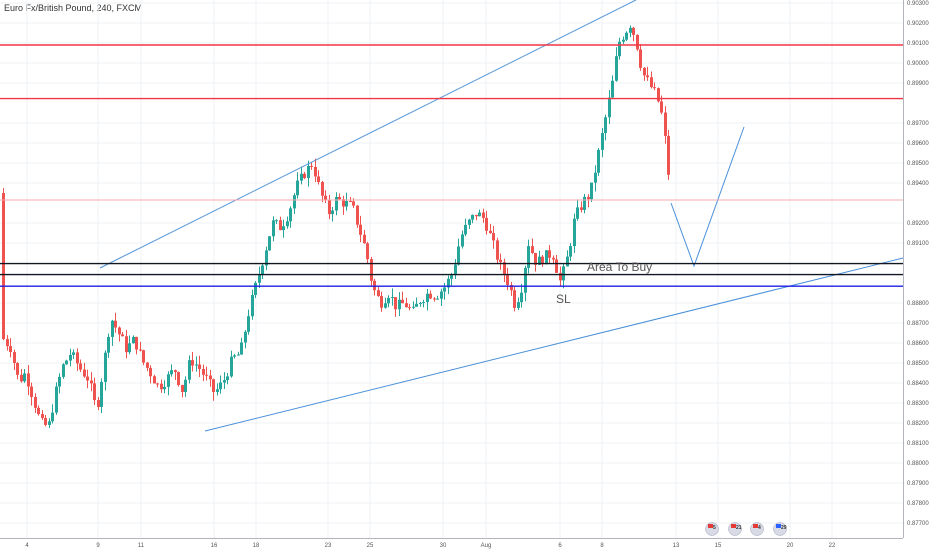 The height and width of the screenshot is (550, 932). Describe the element at coordinates (918, 424) in the screenshot. I see `price-tick-label: 0.88200` at that location.